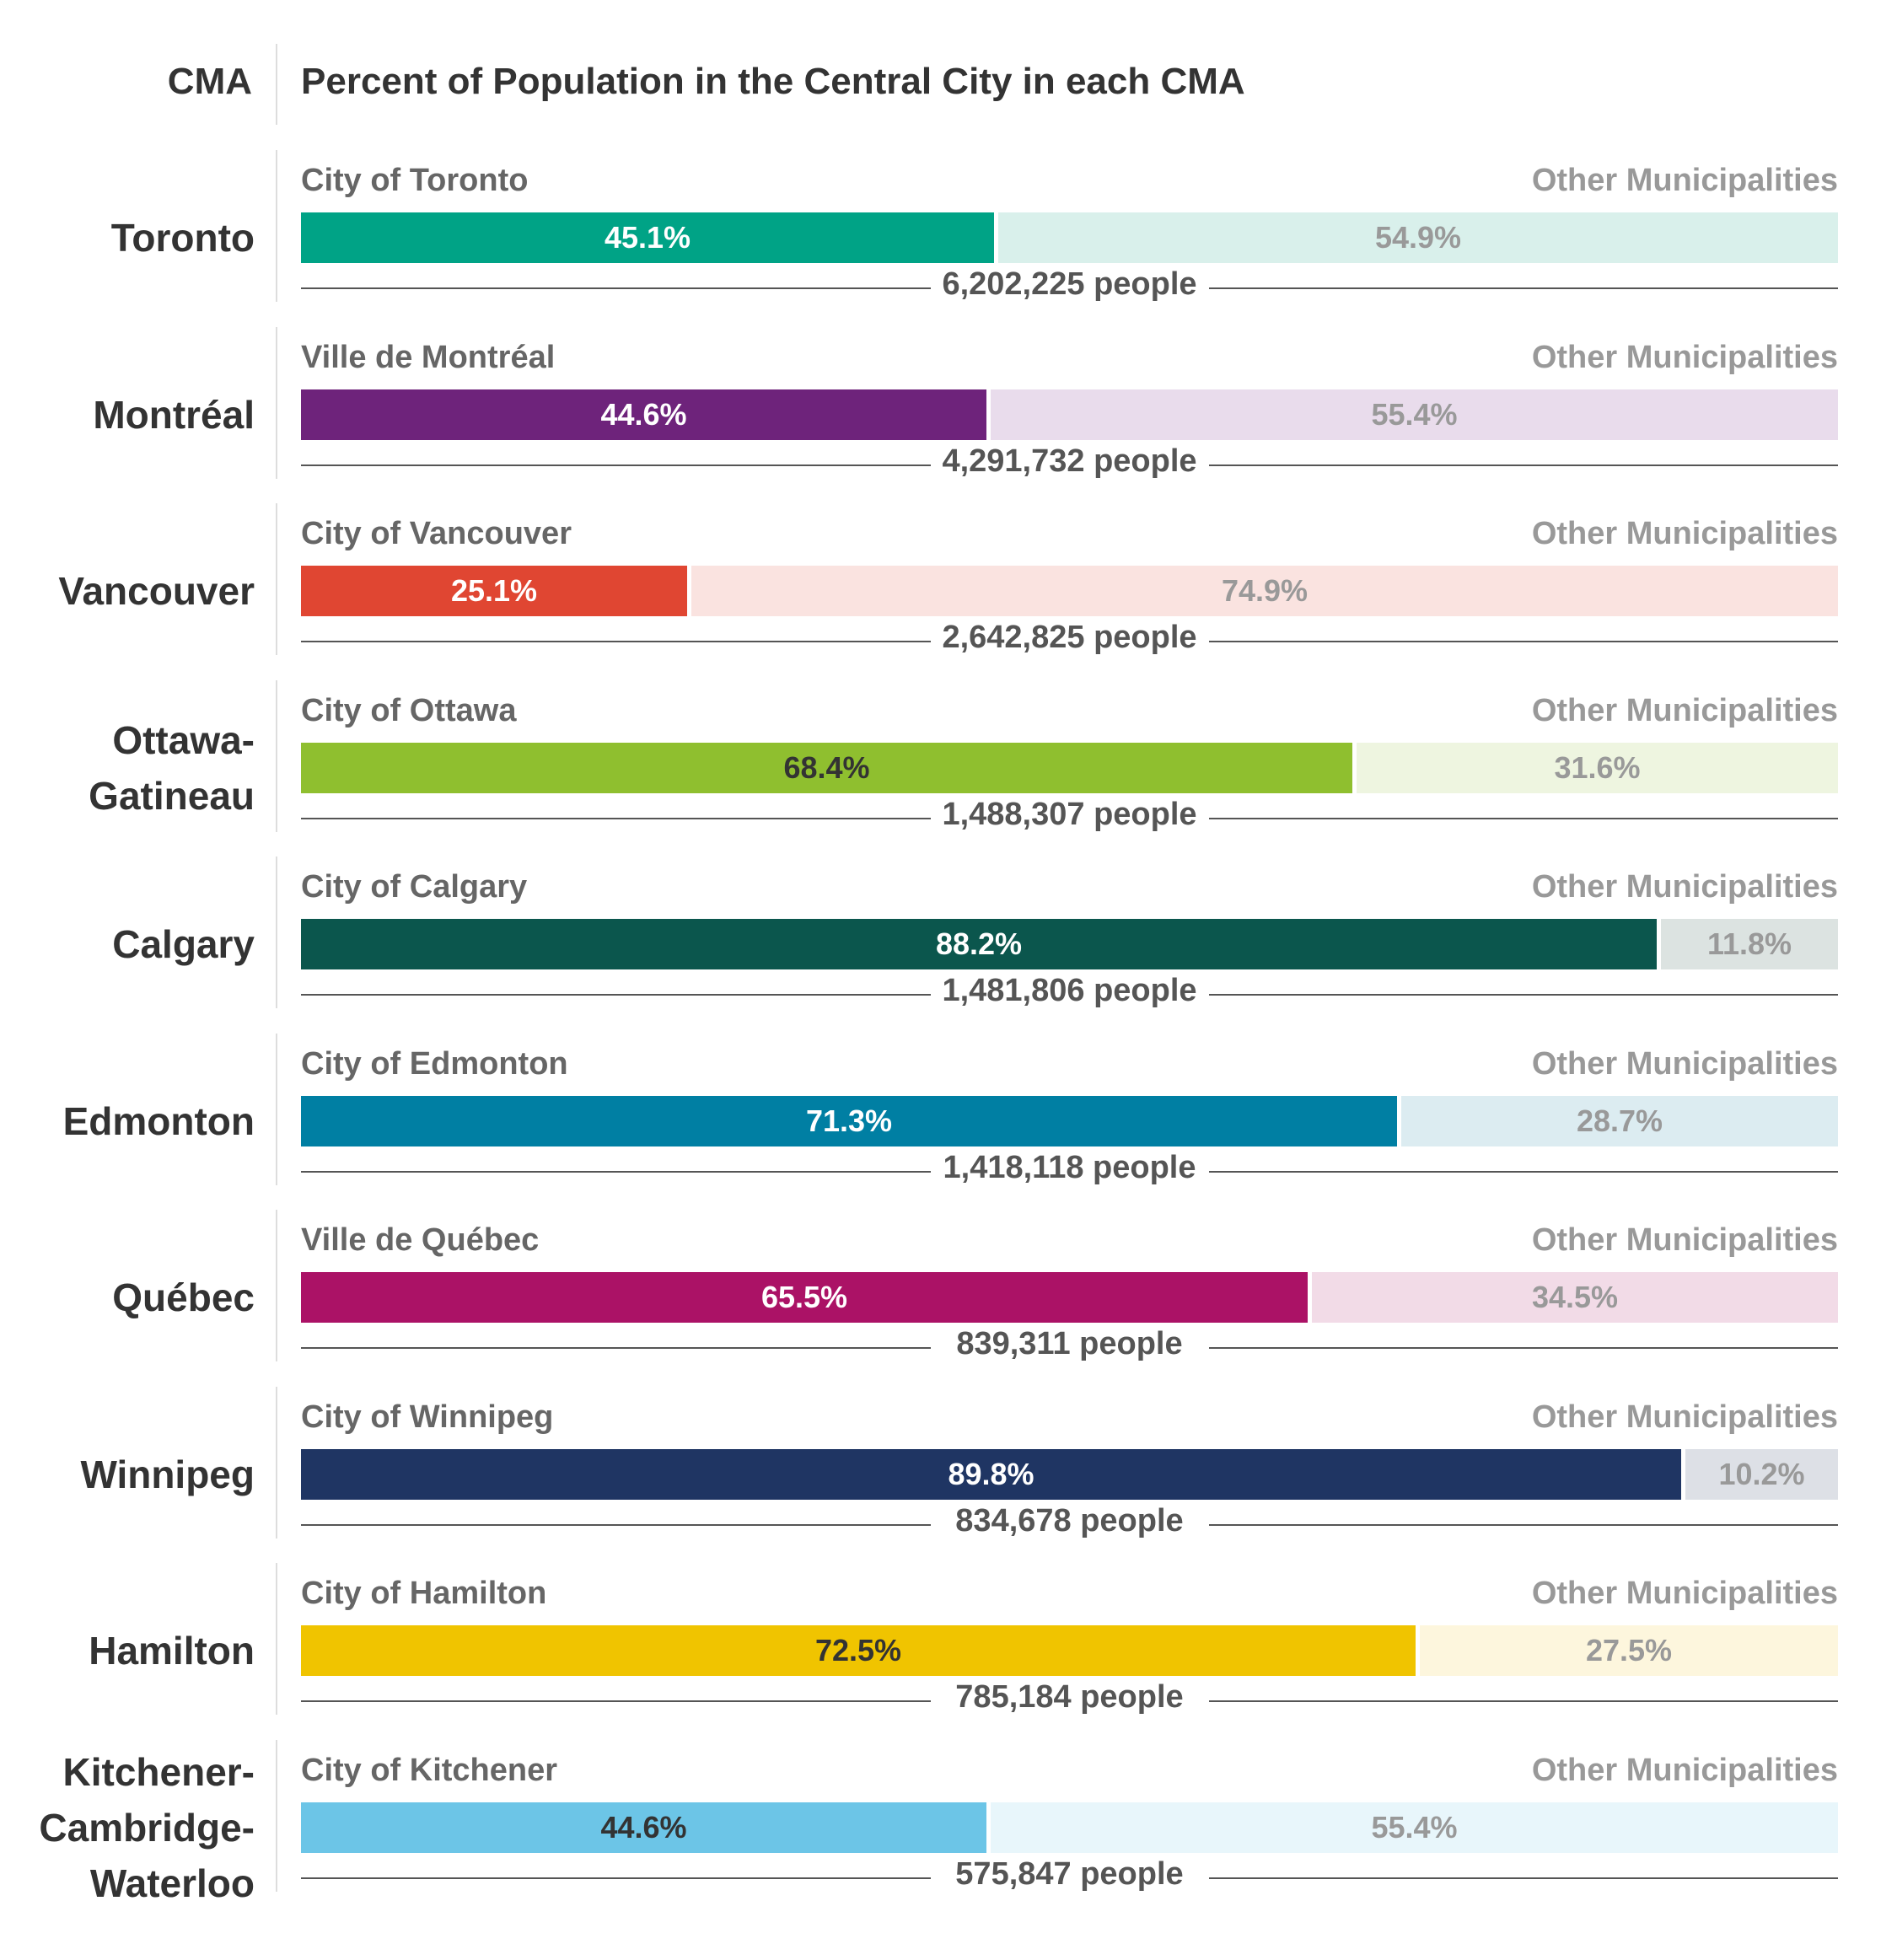 This screenshot has width=1897, height=1960. I want to click on cma-name-line: Edmonton, so click(158, 1121).